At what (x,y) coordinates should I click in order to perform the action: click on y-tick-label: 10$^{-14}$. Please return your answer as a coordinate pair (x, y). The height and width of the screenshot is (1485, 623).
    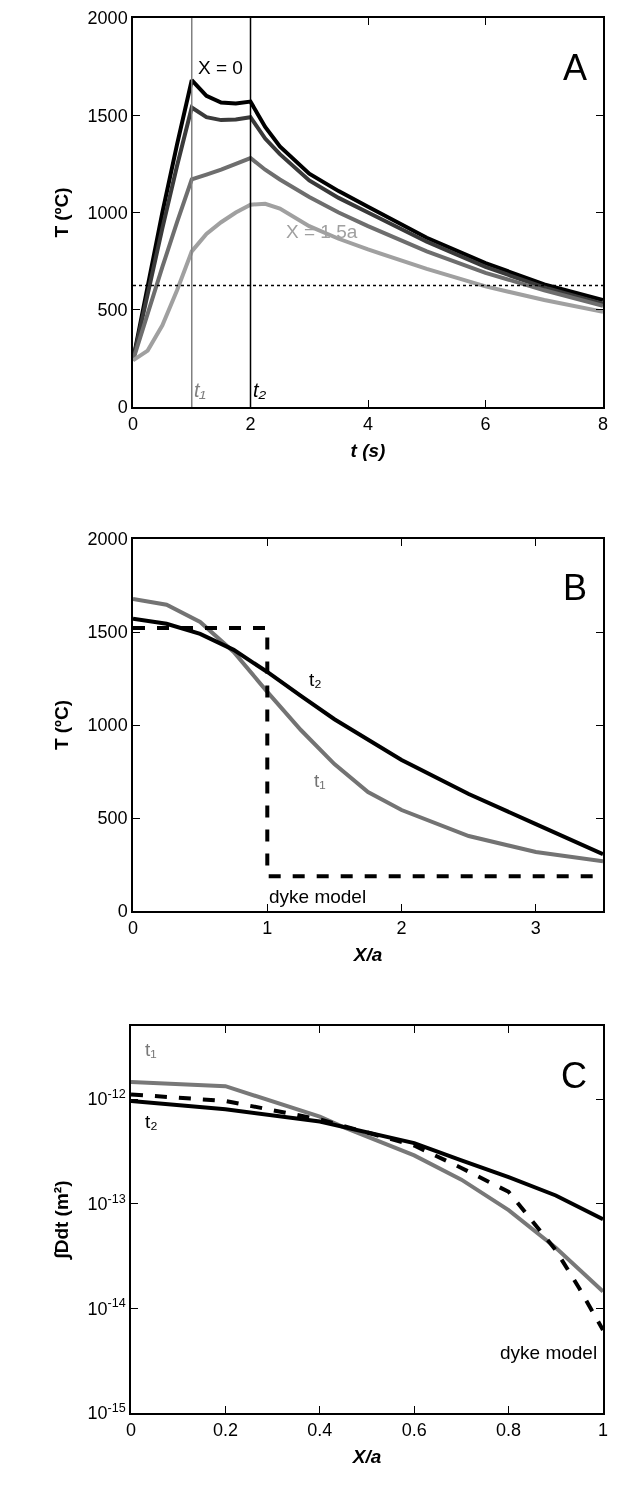
    Looking at the image, I should click on (106, 1307).